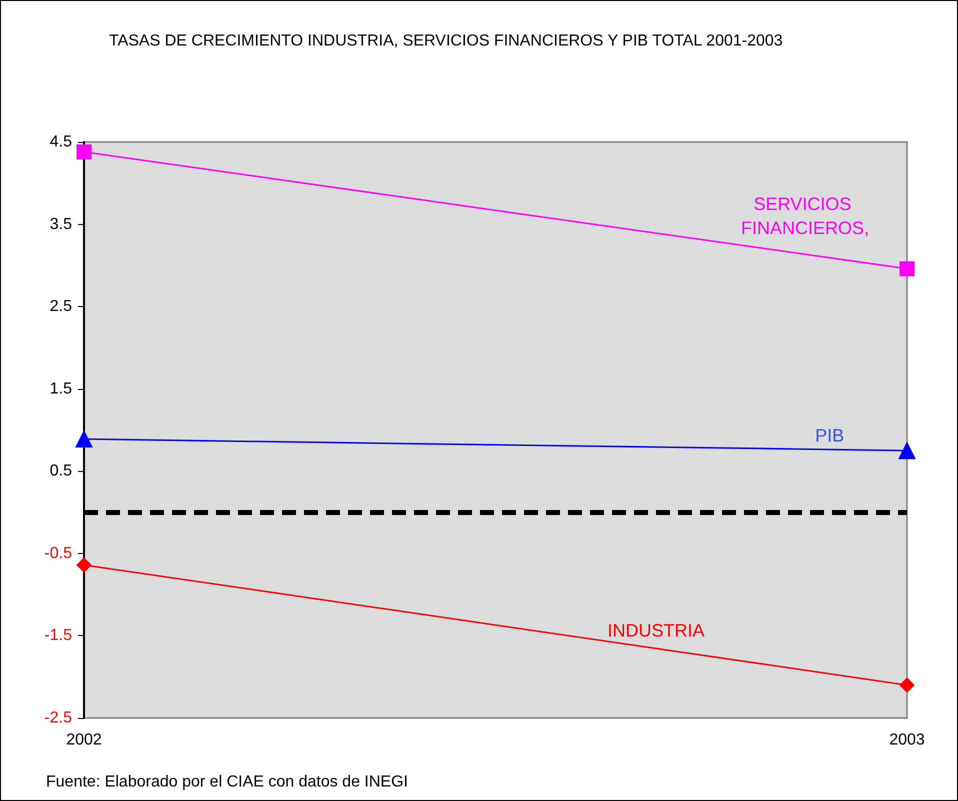 This screenshot has height=801, width=958. Describe the element at coordinates (655, 630) in the screenshot. I see `series-label: INDUSTRIA` at that location.